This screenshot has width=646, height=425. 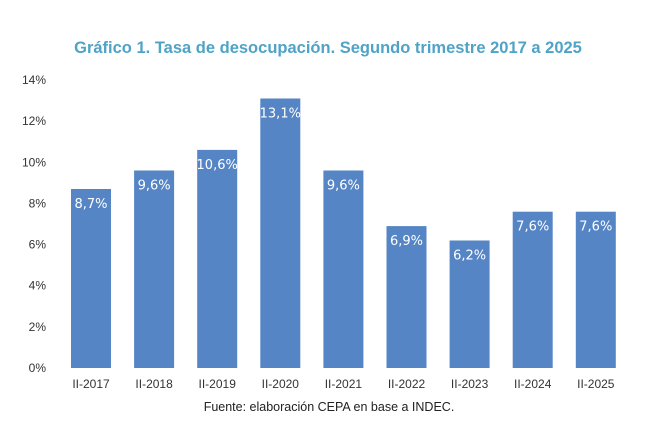 I want to click on y-tick-label: 2%, so click(x=38, y=327).